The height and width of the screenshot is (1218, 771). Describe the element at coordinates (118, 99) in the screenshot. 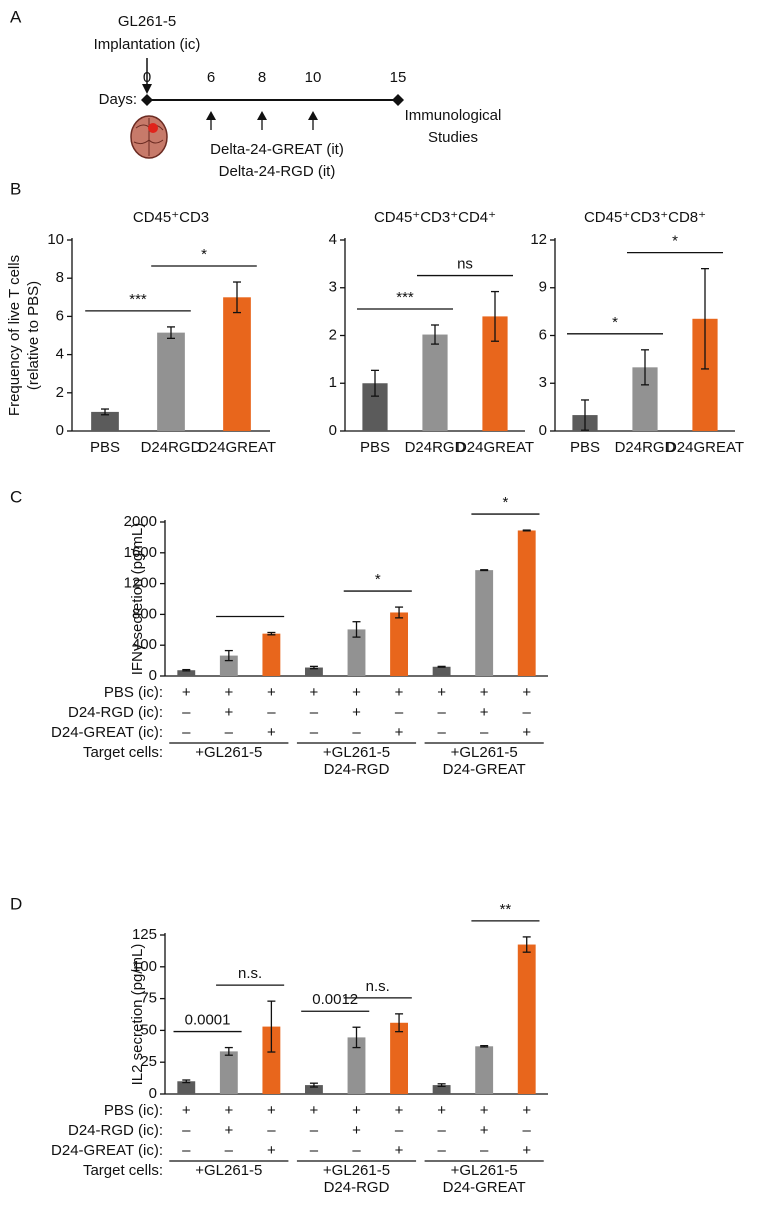

I see `days-label: Days:` at that location.